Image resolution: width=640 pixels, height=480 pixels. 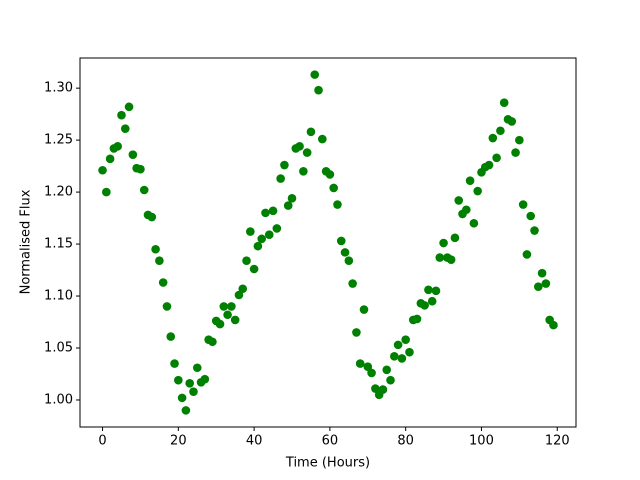 What do you see at coordinates (327, 463) in the screenshot?
I see `x-axis-label: Time (Hours)` at bounding box center [327, 463].